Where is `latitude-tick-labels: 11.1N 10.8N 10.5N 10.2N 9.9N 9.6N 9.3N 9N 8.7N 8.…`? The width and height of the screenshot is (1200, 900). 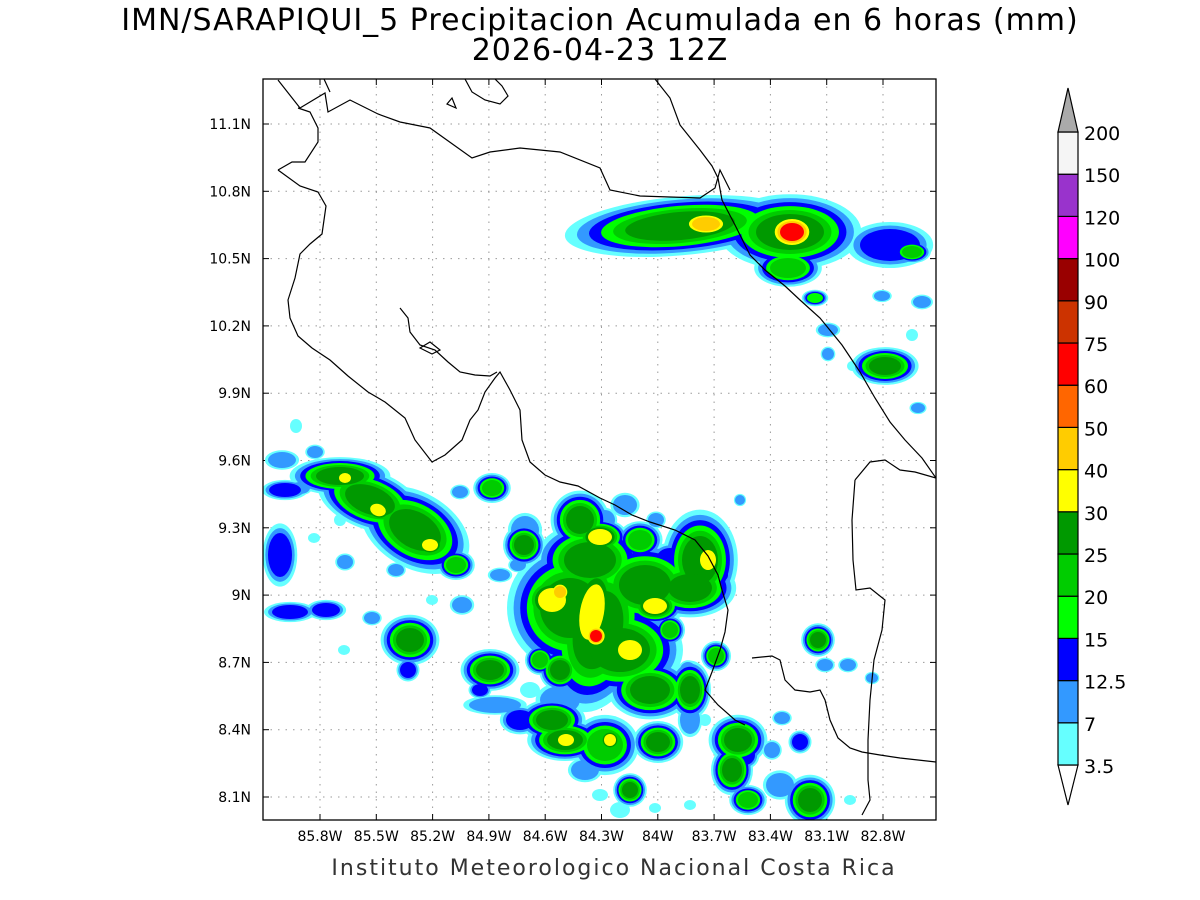 latitude-tick-labels: 11.1N 10.8N 10.5N 10.2N 9.9N 9.6N 9.3N 9N 8.7N 8.… is located at coordinates (230, 461).